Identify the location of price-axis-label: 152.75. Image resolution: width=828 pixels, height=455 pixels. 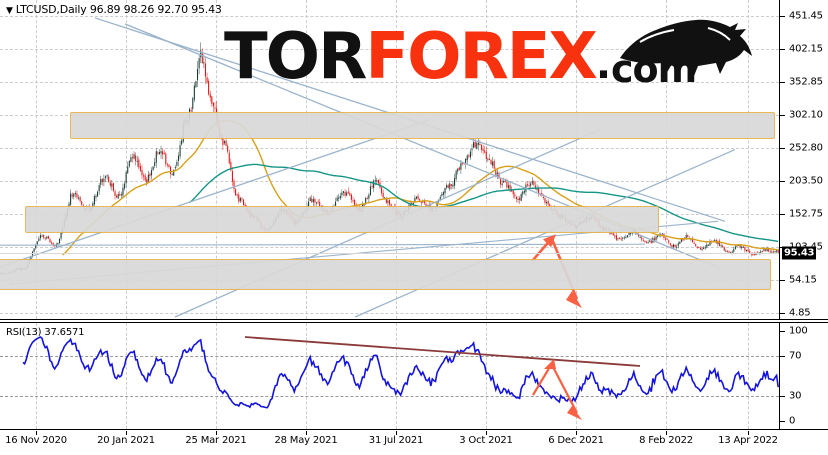
(806, 214).